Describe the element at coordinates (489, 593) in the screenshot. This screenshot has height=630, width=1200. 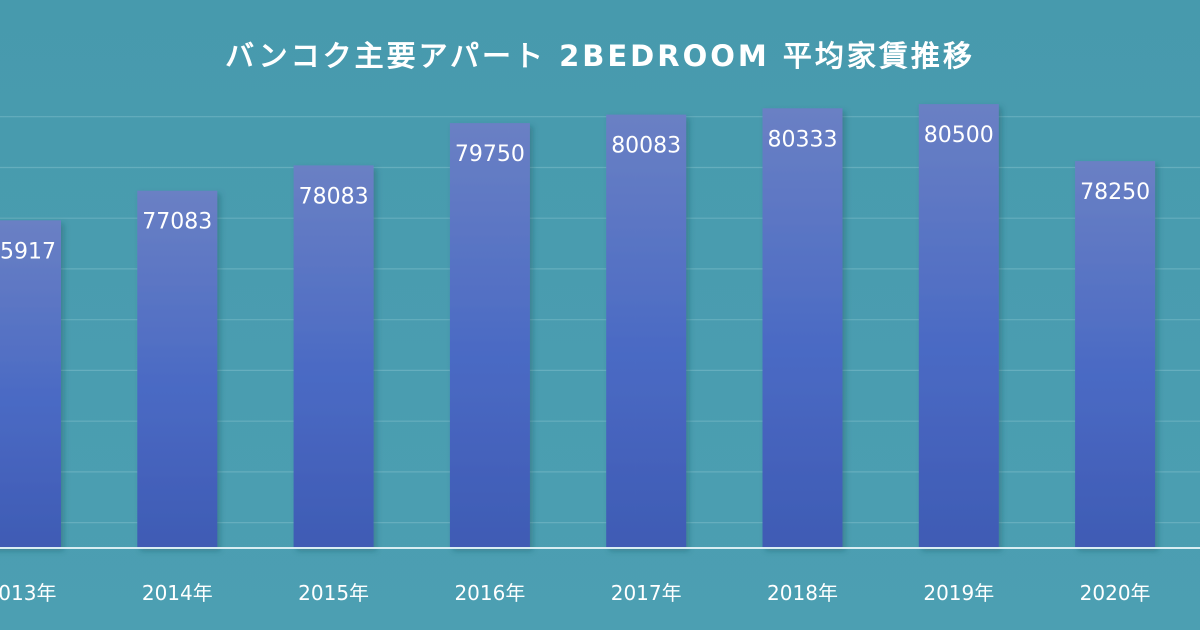
I see `x-tick-label: 2016年` at that location.